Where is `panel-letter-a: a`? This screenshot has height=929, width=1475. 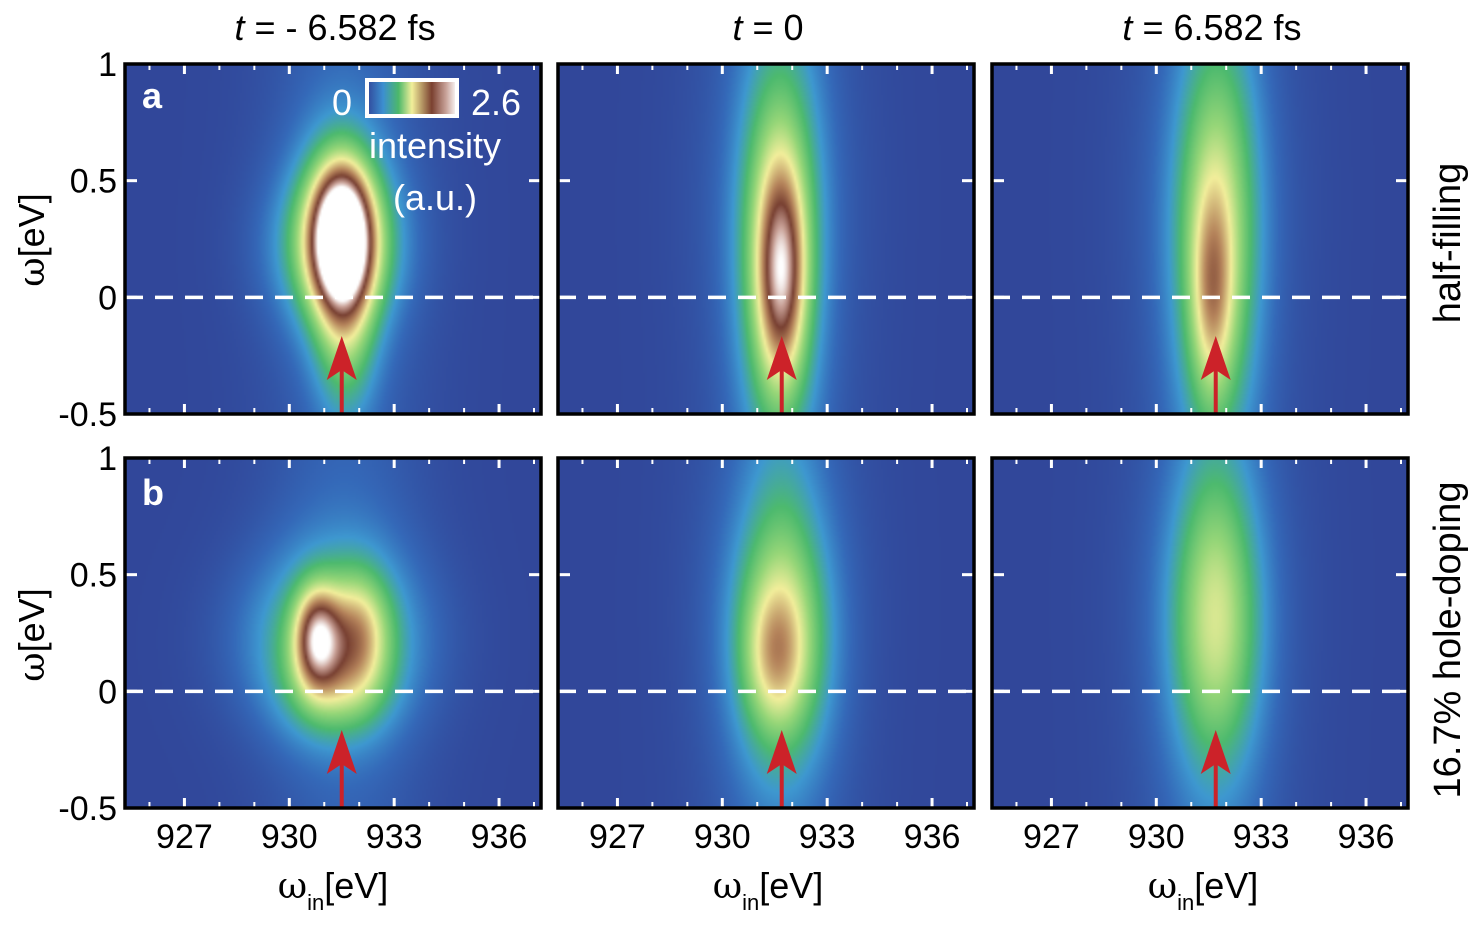
panel-letter-a: a is located at coordinates (152, 95).